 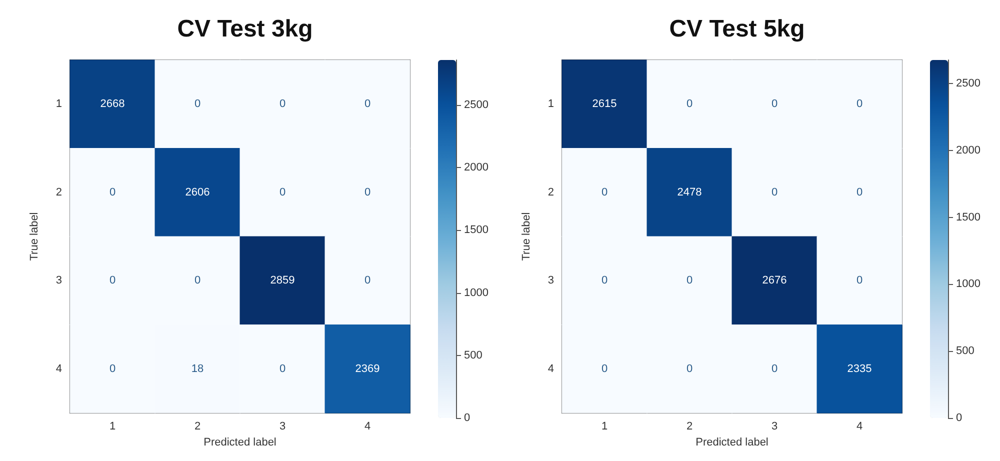 I want to click on data-label: 2615, so click(x=604, y=104).